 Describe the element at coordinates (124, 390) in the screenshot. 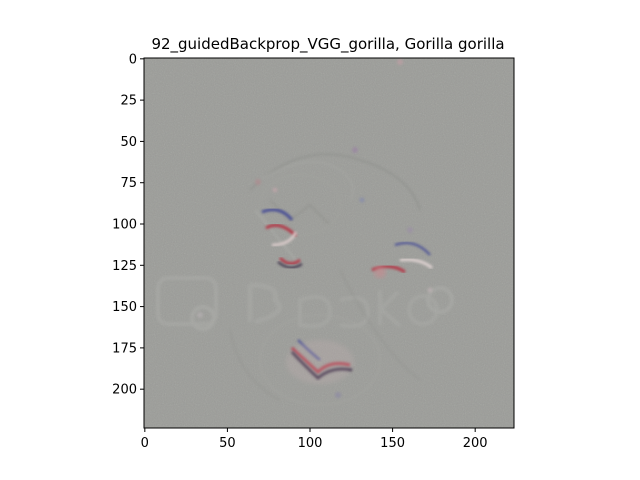

I see `y-tick-label: 200` at that location.